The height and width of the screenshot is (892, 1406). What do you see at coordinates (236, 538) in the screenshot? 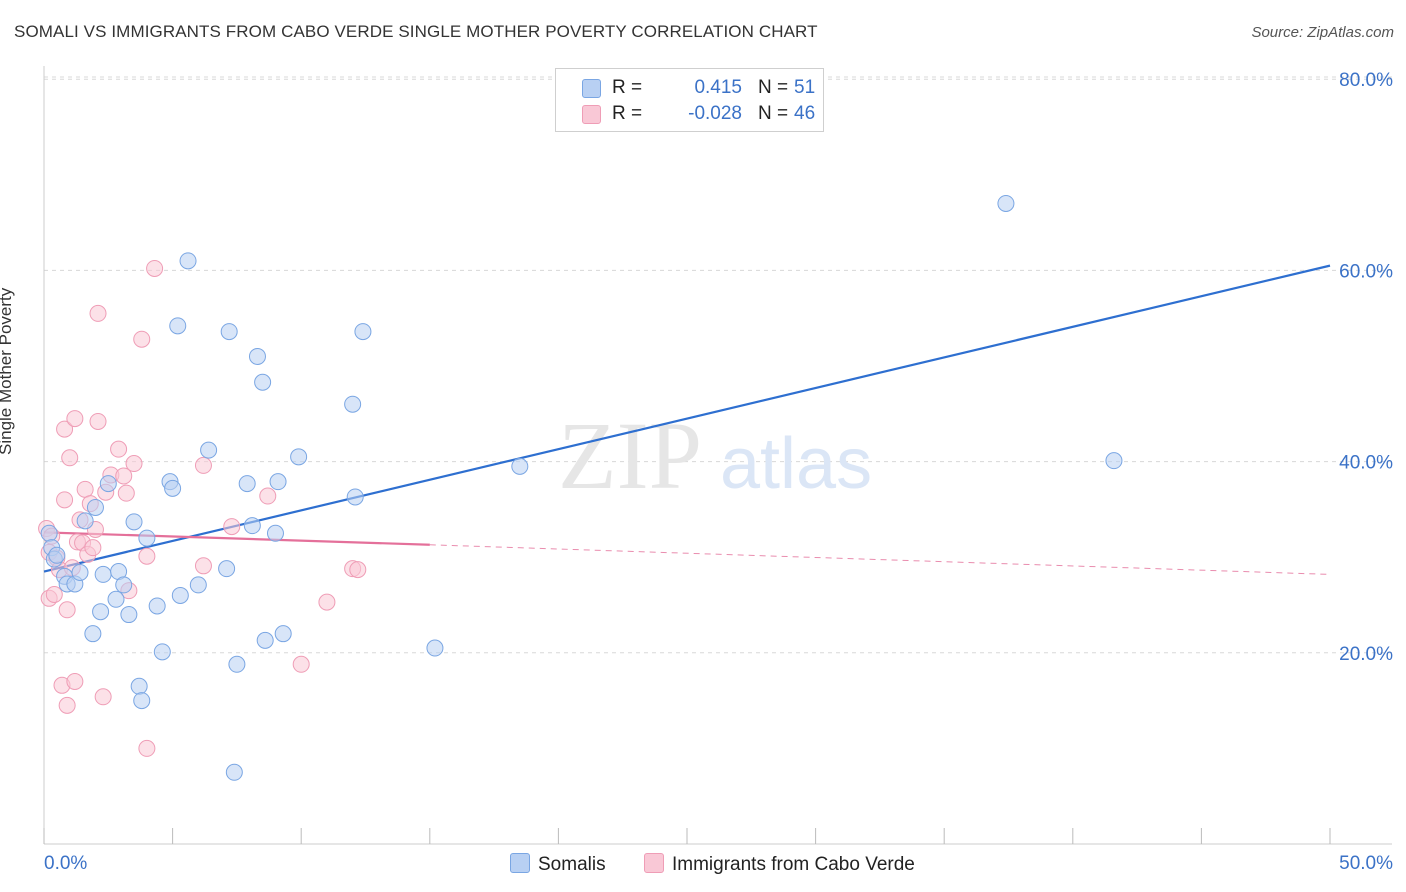
I see `trend-line-cabo-verde` at bounding box center [236, 538].